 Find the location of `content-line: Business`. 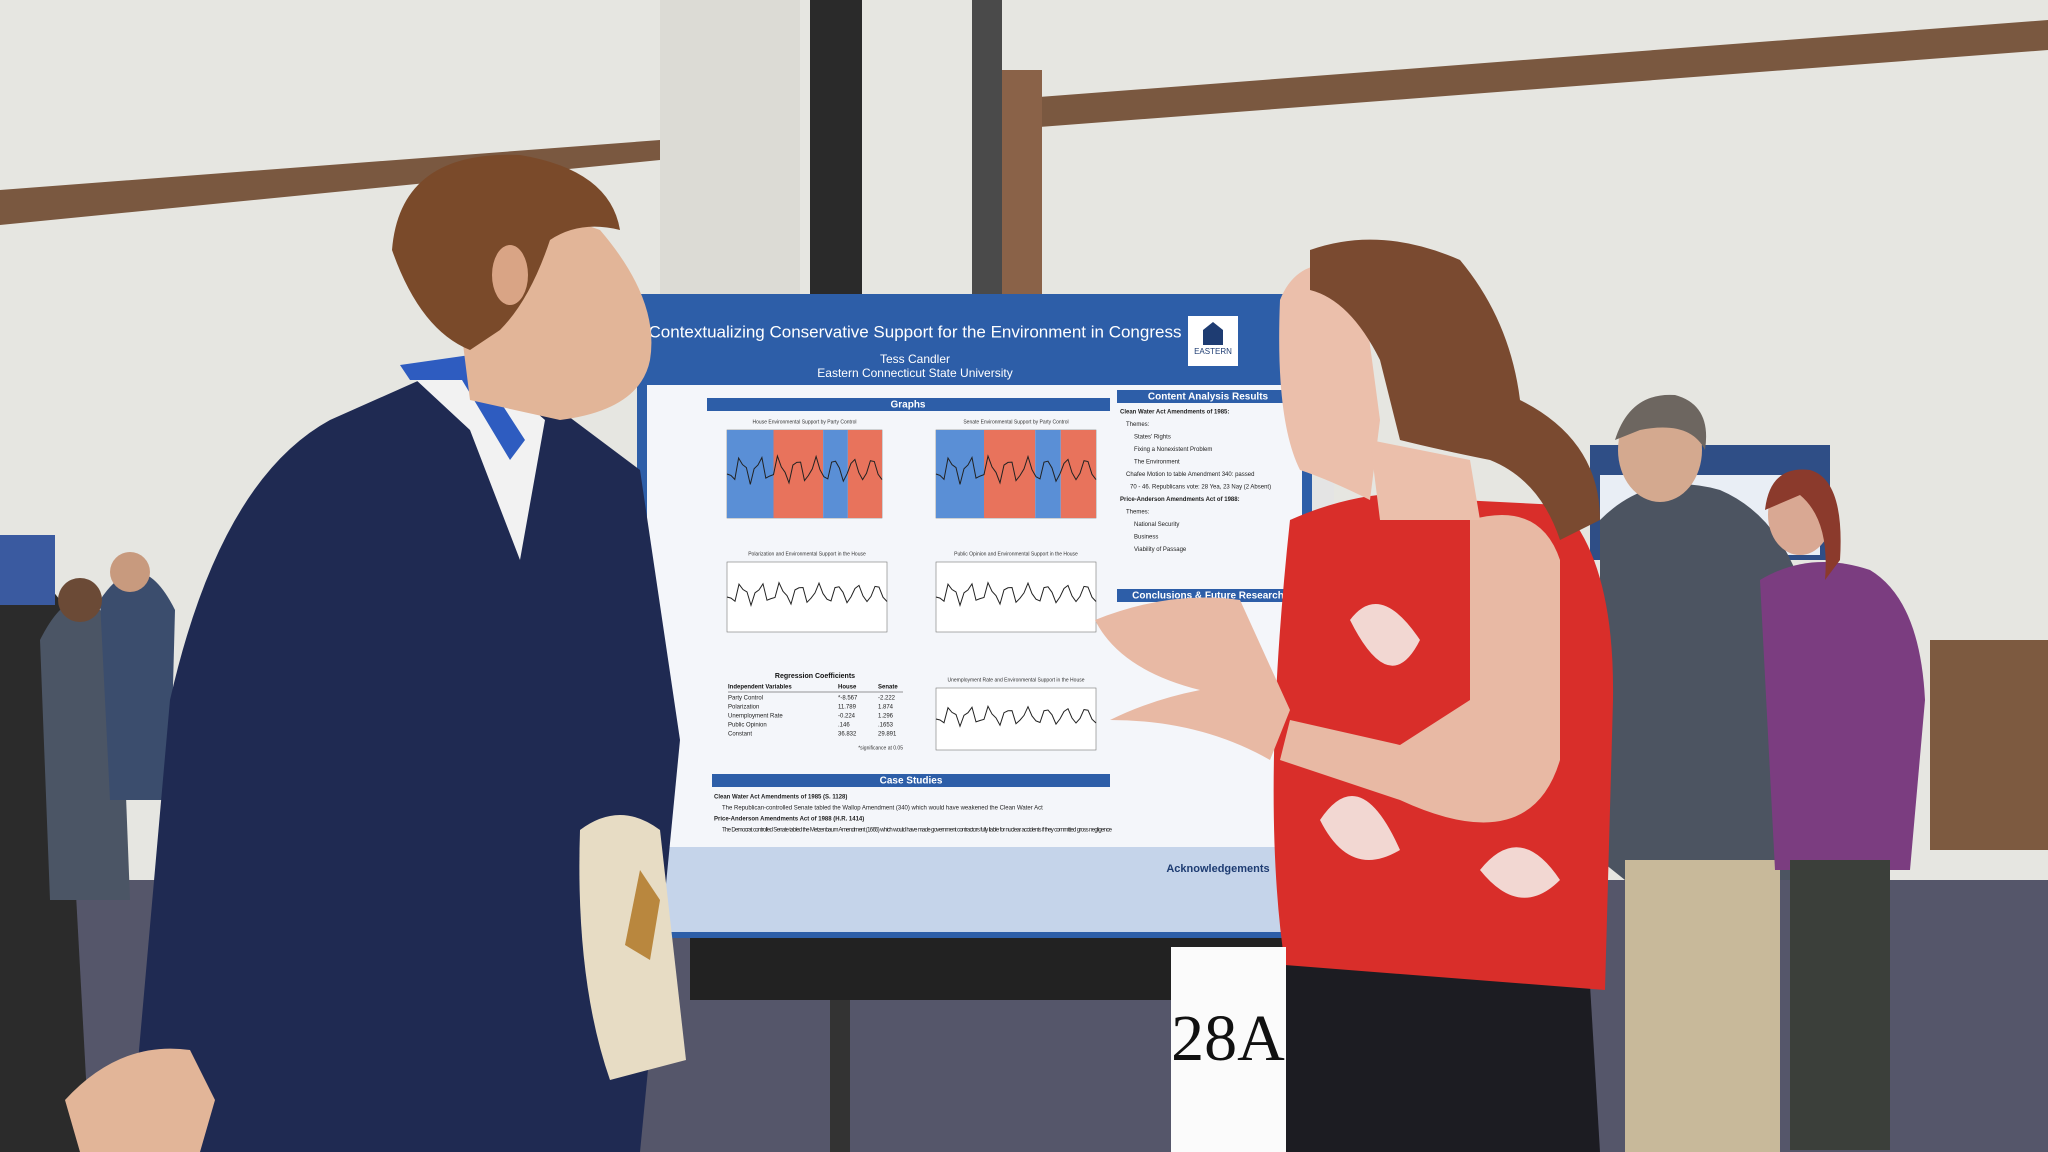

content-line: Business is located at coordinates (1146, 538).